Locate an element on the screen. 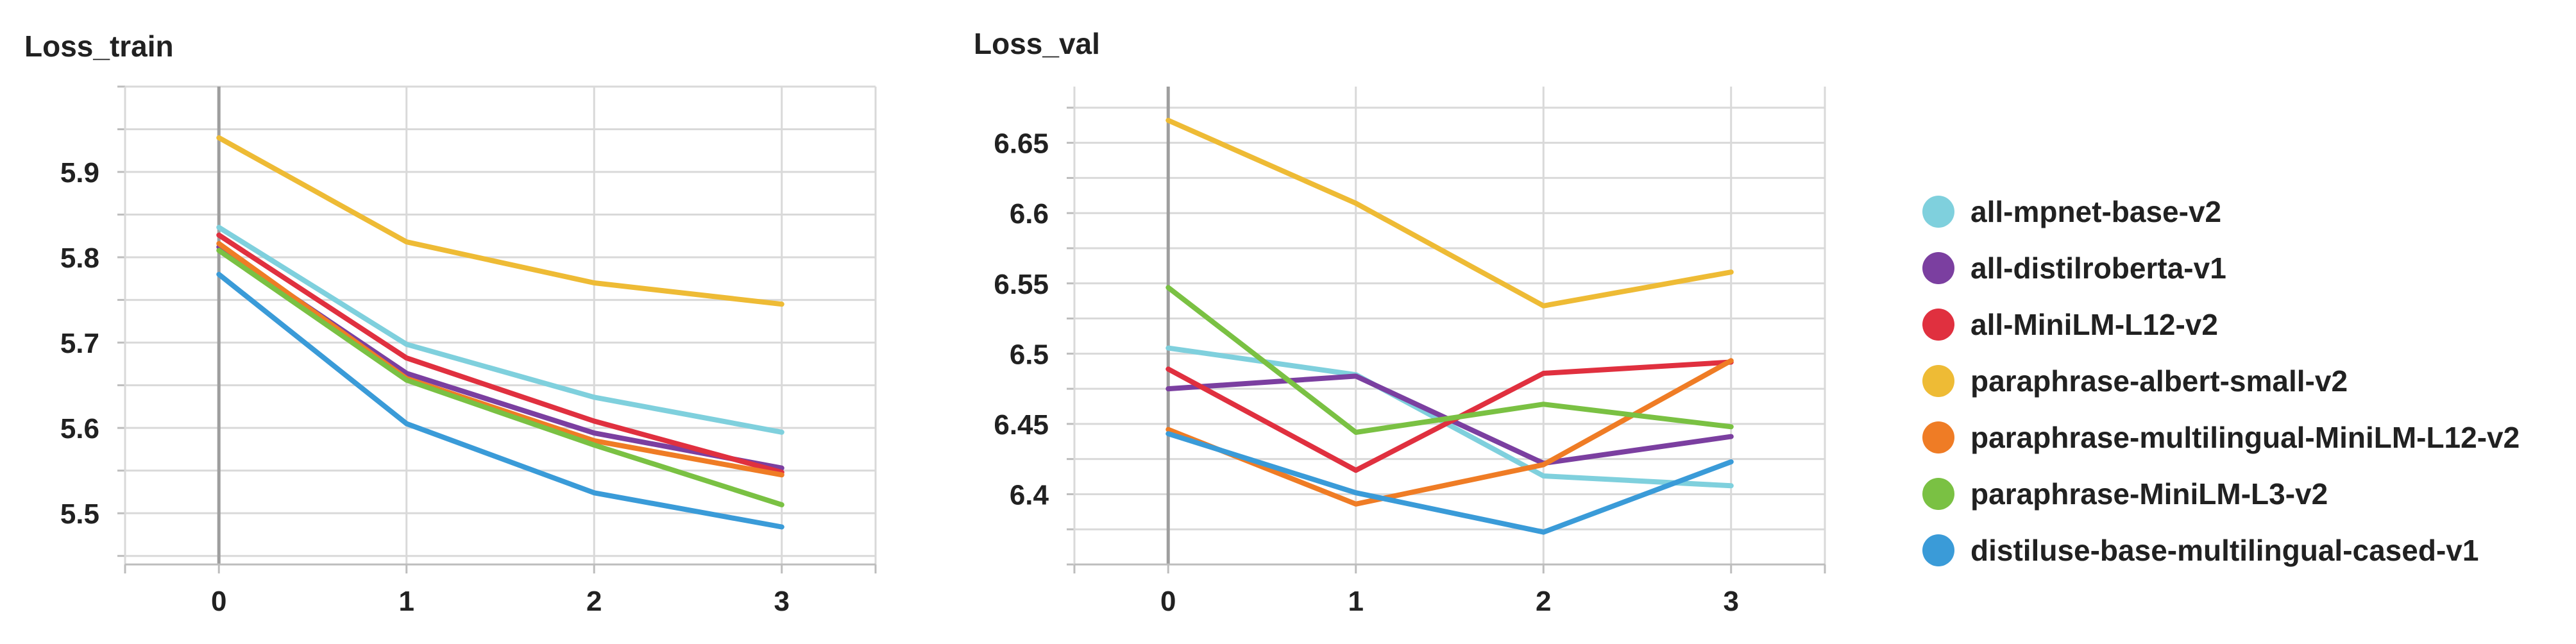  legend-swatch-paraphrase-minilm-l3-v2 is located at coordinates (1938, 494).